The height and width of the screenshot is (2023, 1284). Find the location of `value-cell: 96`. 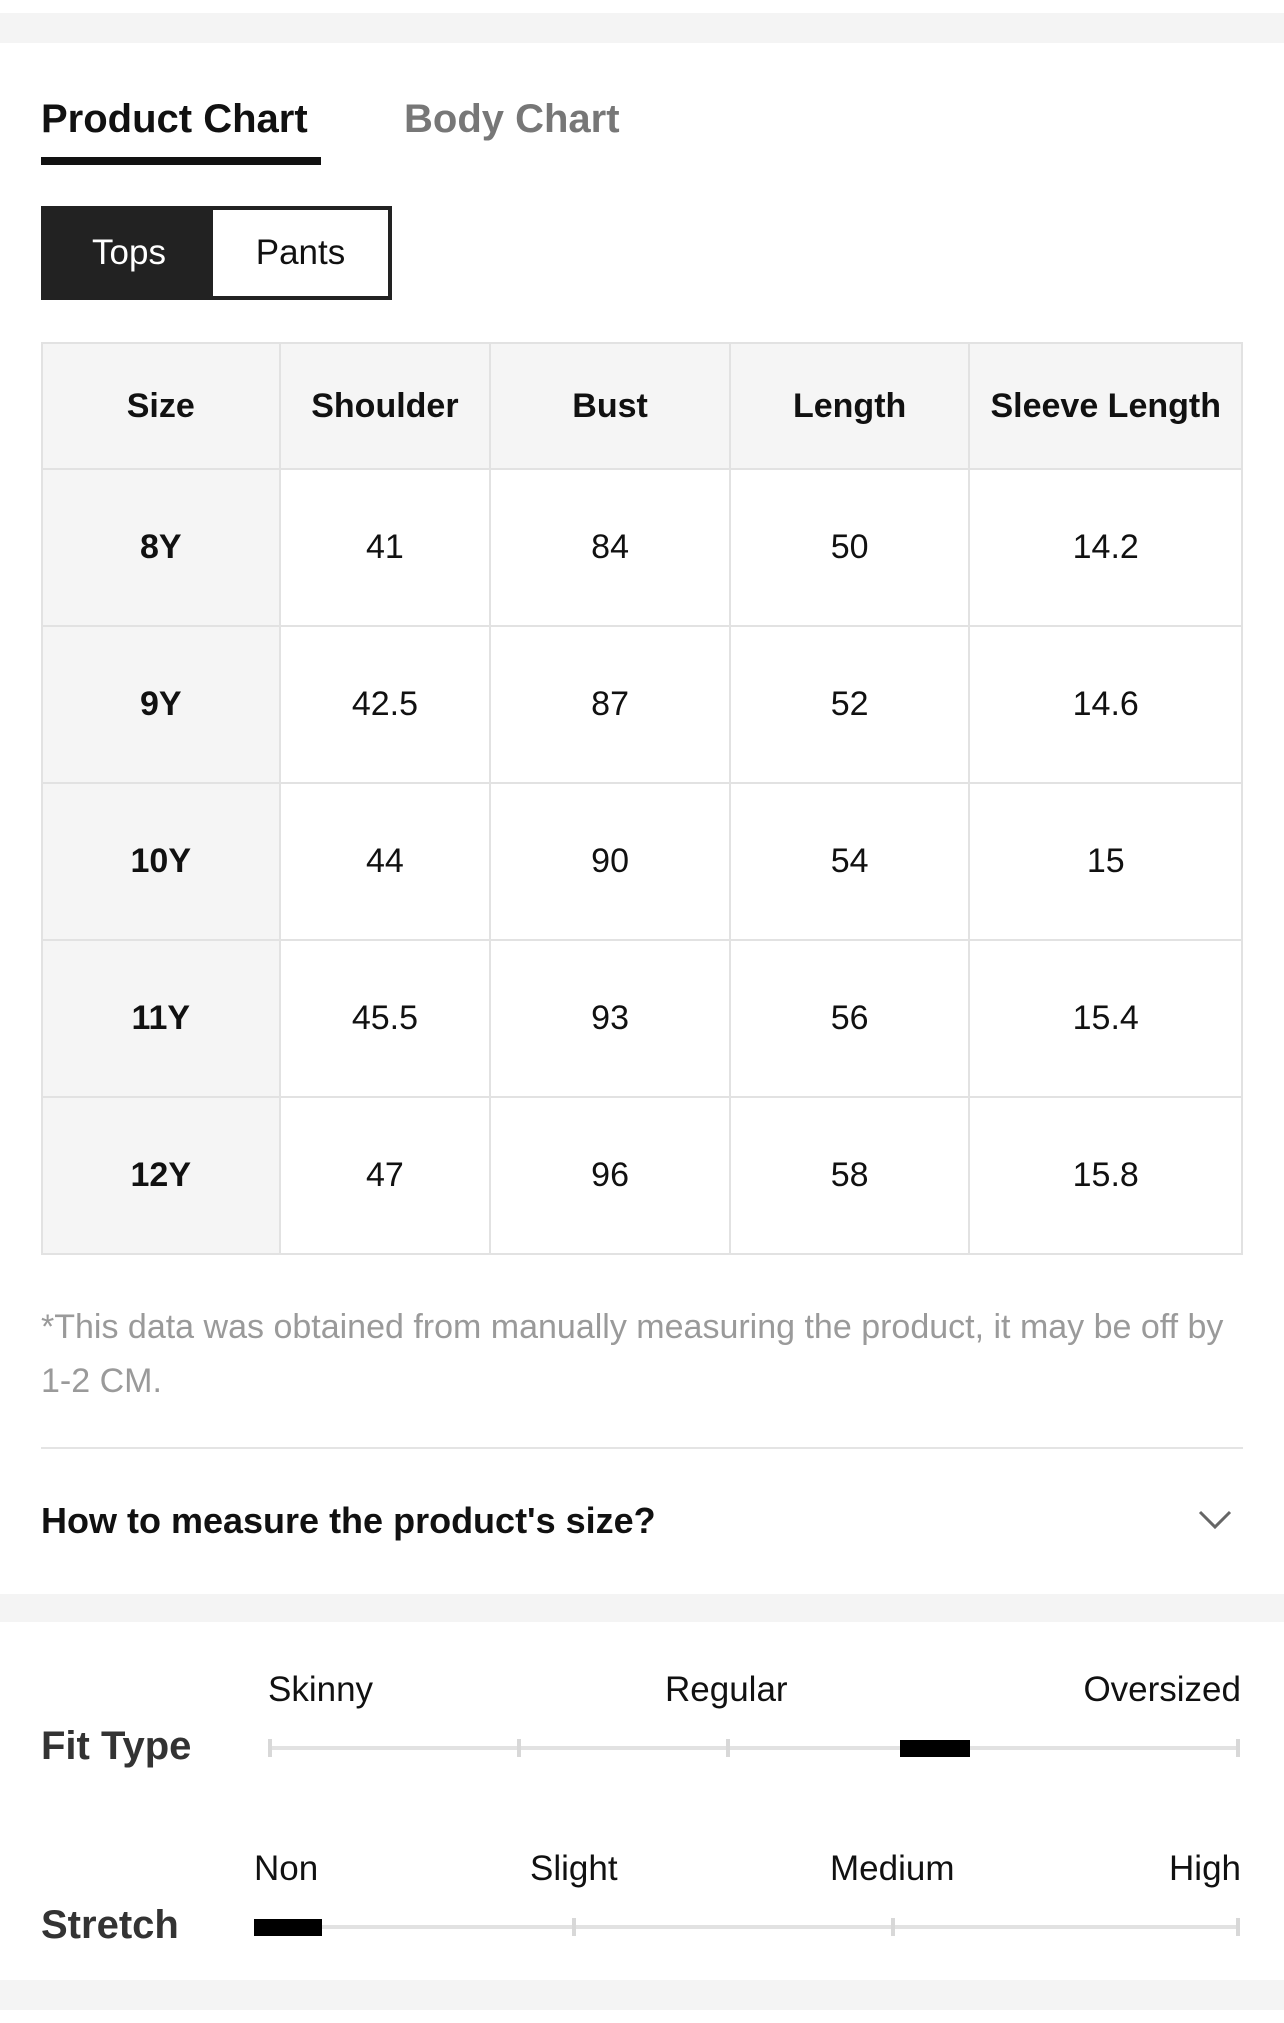

value-cell: 96 is located at coordinates (610, 1175).